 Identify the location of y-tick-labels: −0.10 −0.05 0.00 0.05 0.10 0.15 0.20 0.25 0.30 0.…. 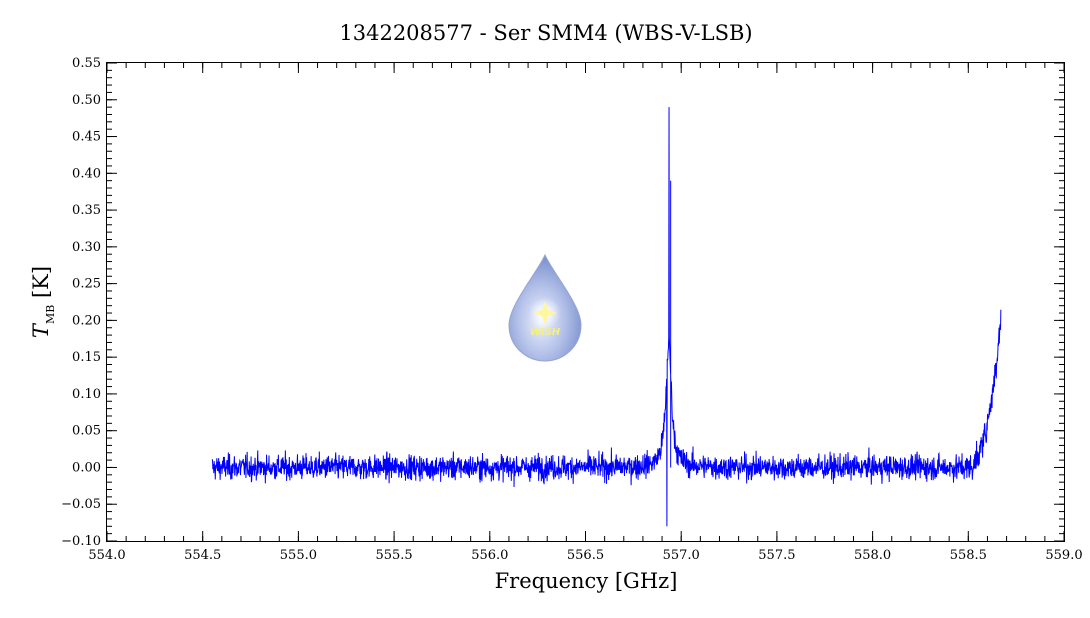
(81, 302).